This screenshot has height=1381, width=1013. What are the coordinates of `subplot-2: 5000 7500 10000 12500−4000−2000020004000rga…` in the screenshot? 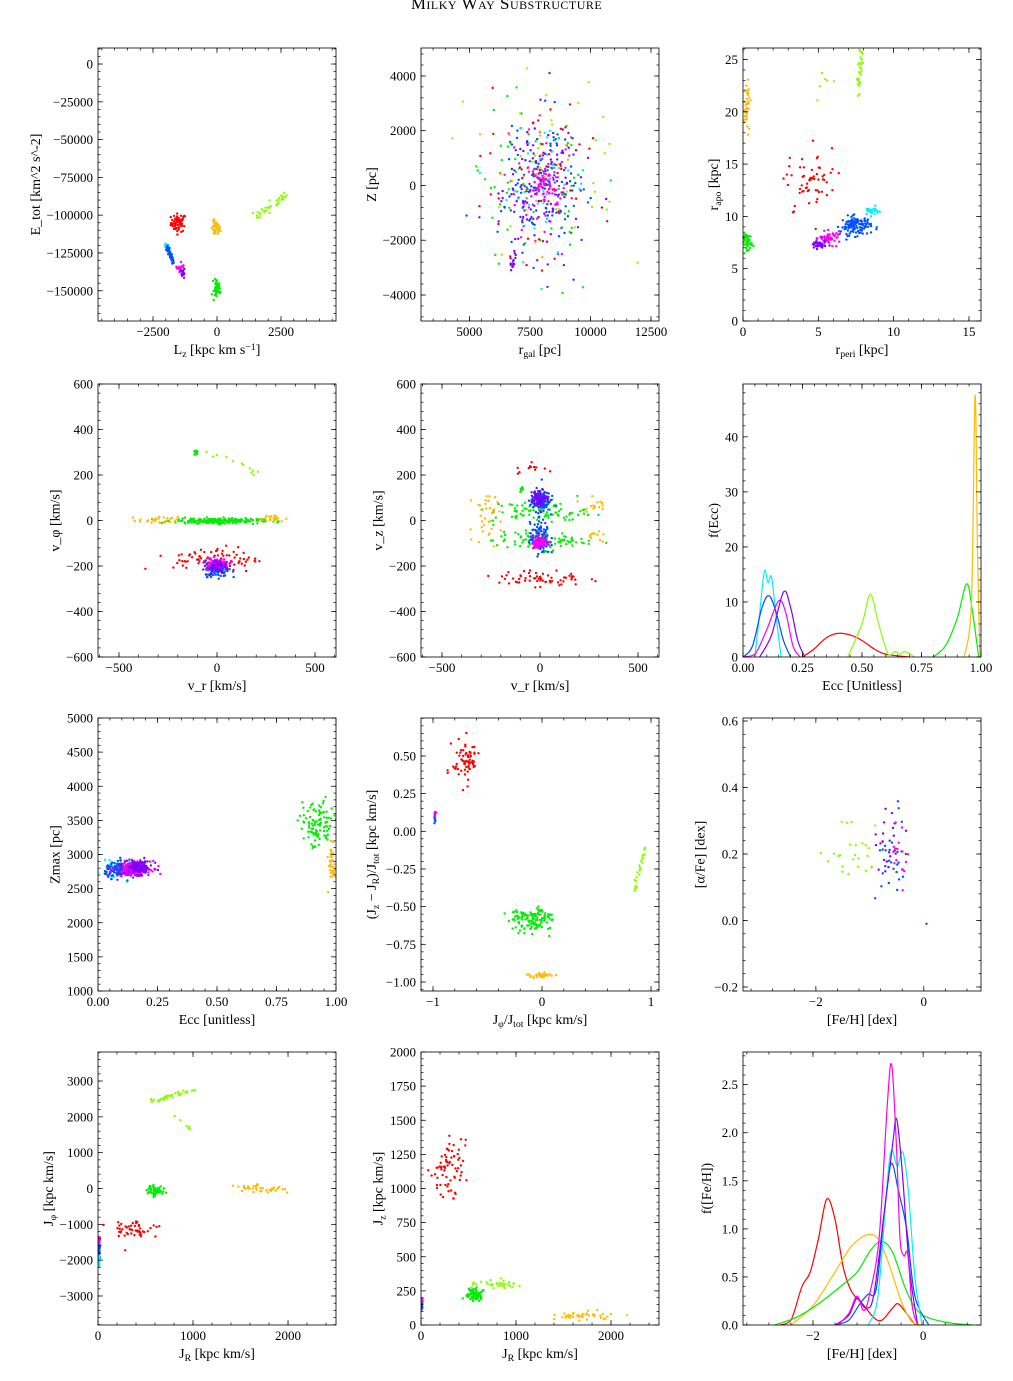 It's located at (516, 203).